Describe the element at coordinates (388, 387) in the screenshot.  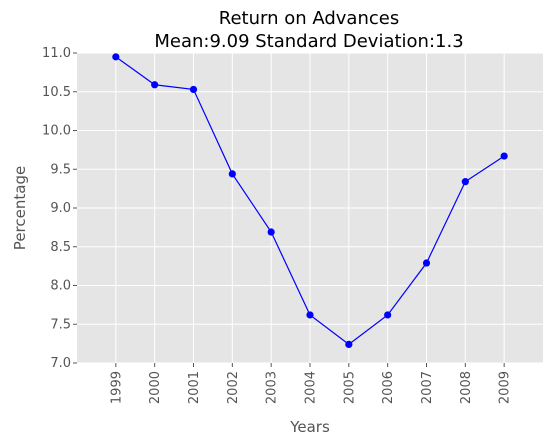
I see `x-tick-label: 2006` at that location.